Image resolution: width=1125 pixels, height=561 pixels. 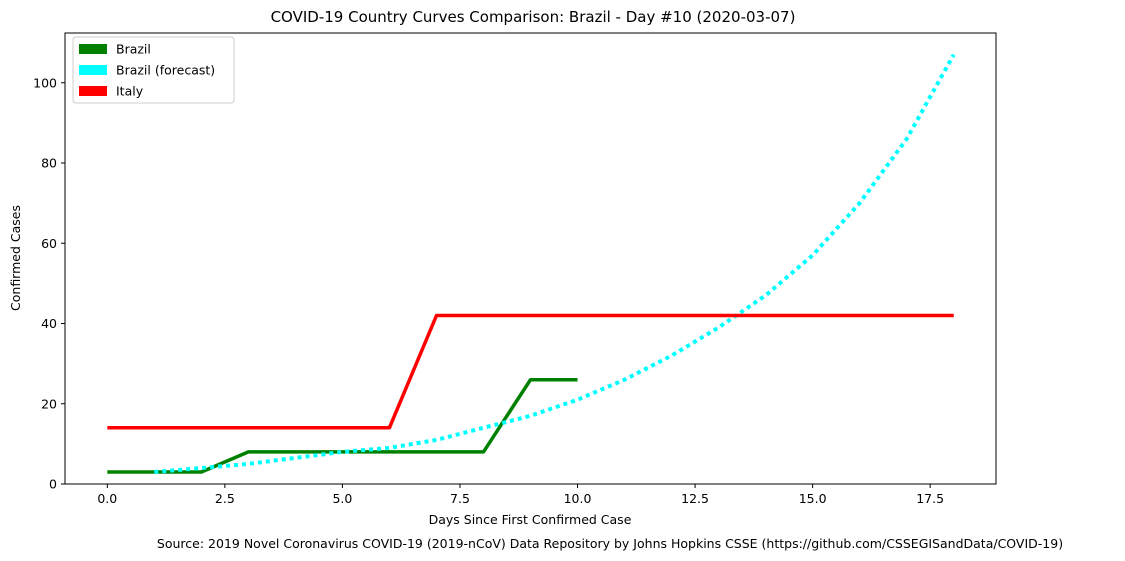 What do you see at coordinates (133, 49) in the screenshot?
I see `legend-label-0: Brazil` at bounding box center [133, 49].